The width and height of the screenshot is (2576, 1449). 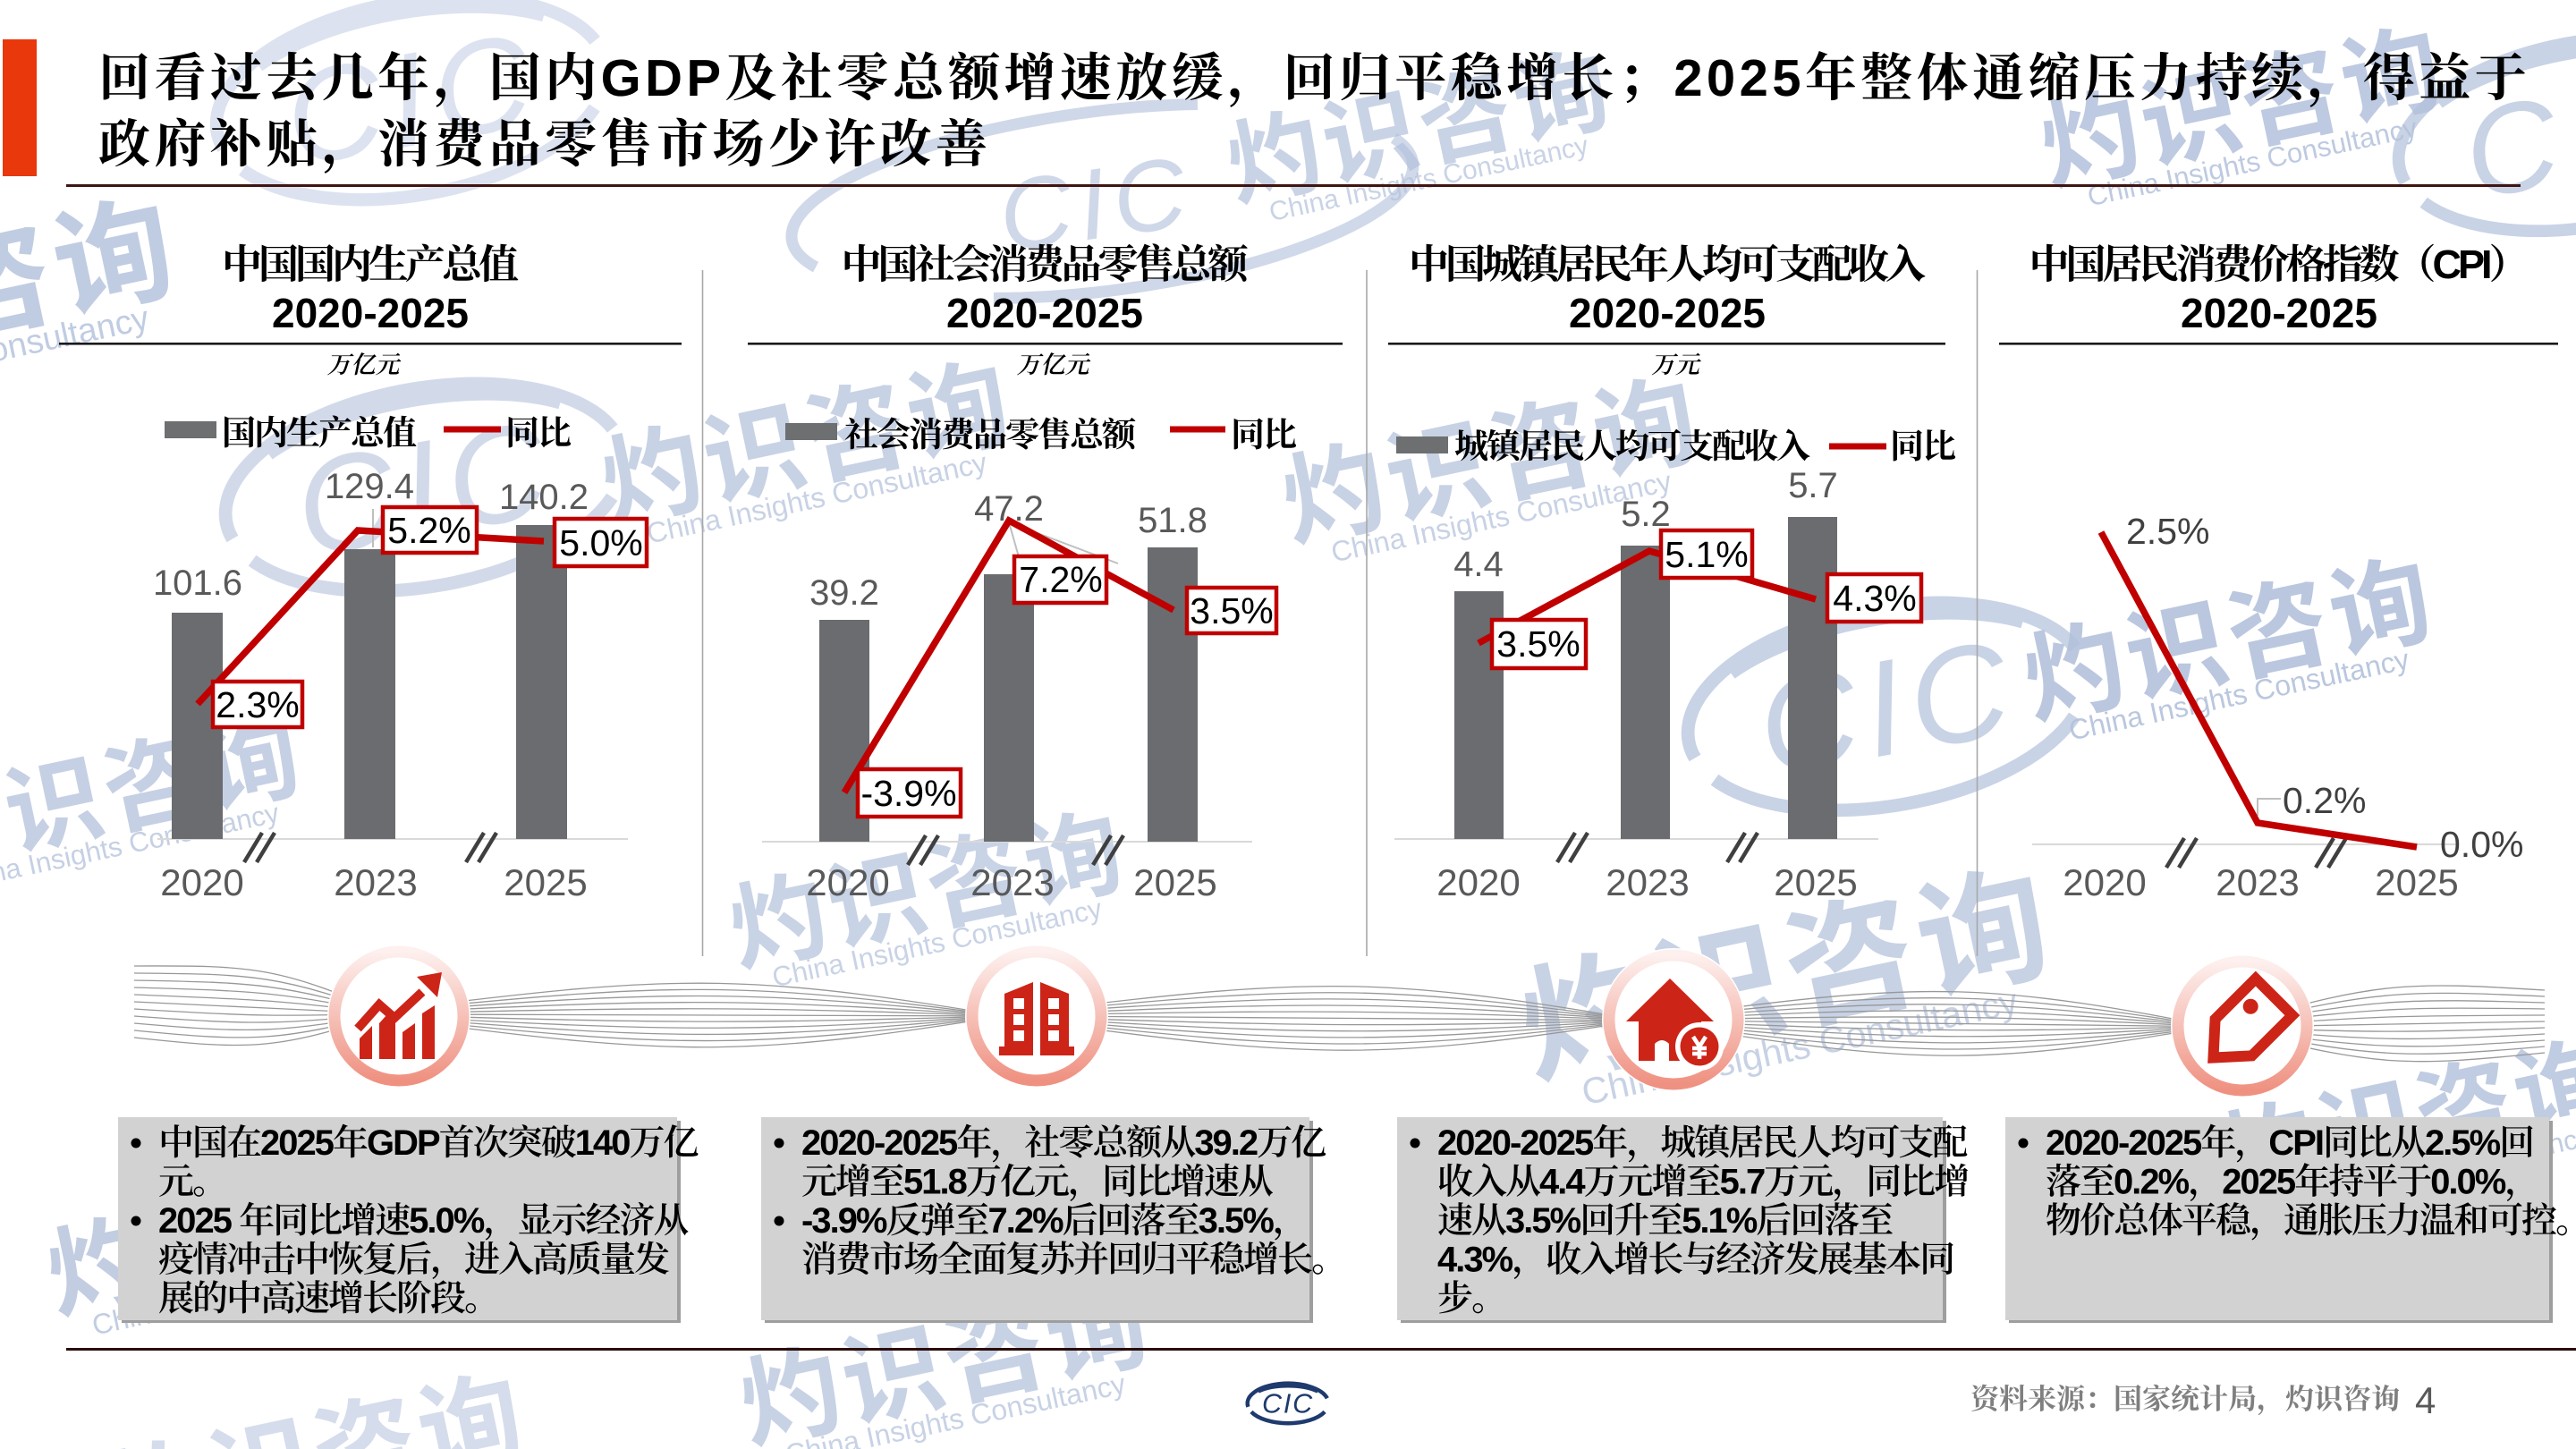 I want to click on svg-text: 129.4, so click(x=369, y=486).